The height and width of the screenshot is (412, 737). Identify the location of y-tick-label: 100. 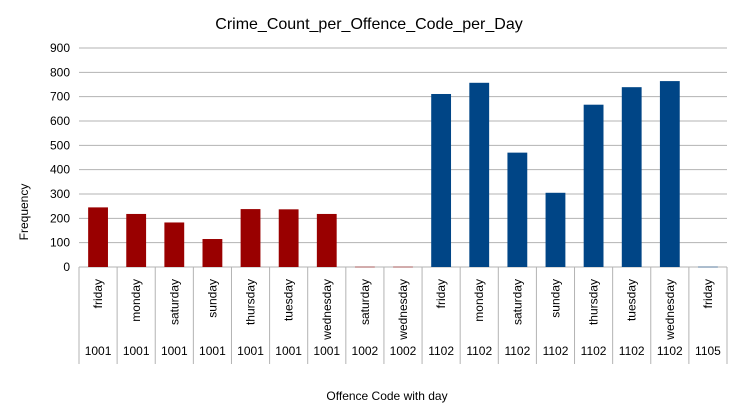
(60, 243).